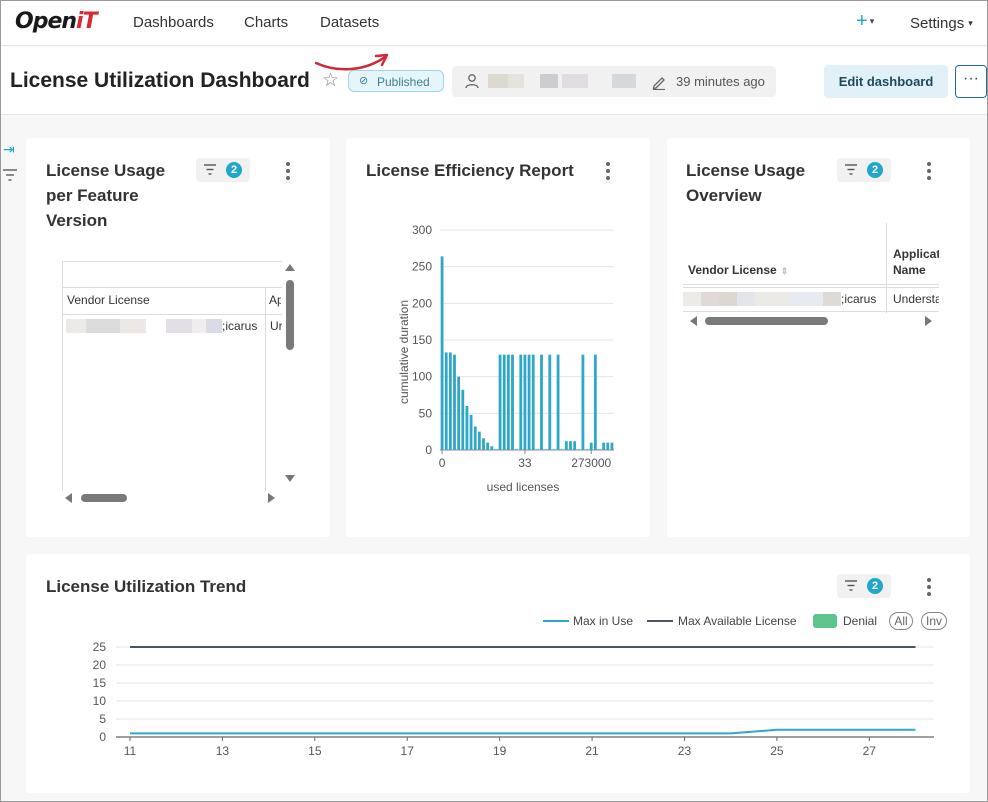 This screenshot has width=988, height=802. I want to click on legend-swatch-denial, so click(825, 621).